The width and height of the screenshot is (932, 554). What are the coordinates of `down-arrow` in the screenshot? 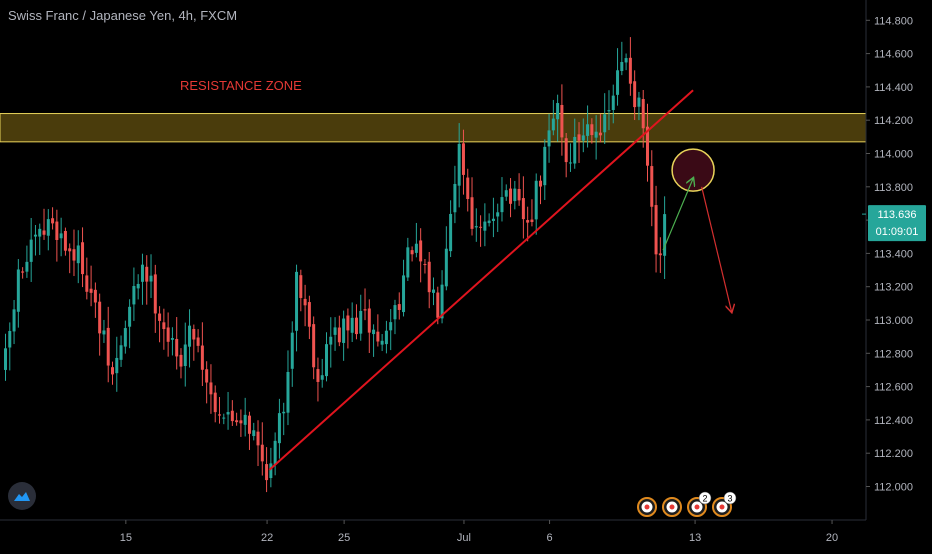 It's located at (716, 249).